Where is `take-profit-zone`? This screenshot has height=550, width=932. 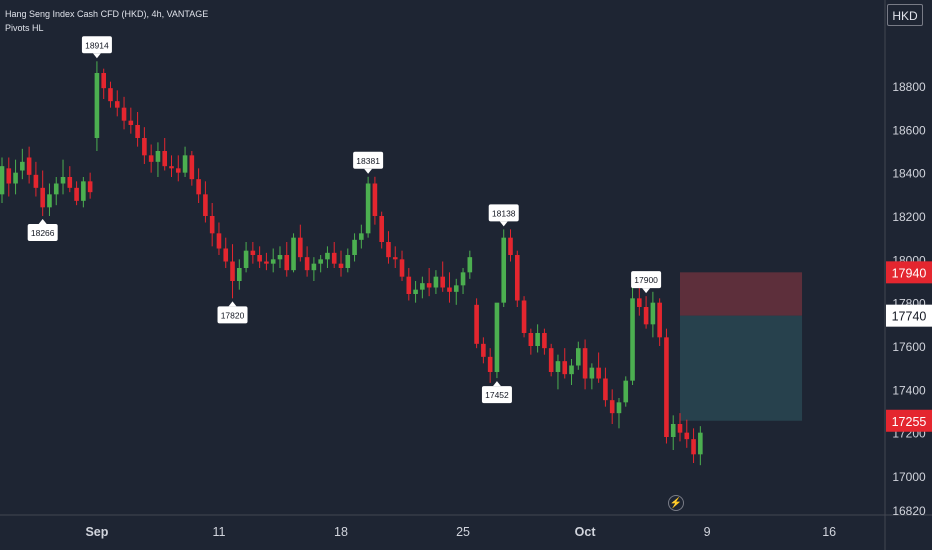 take-profit-zone is located at coordinates (741, 368).